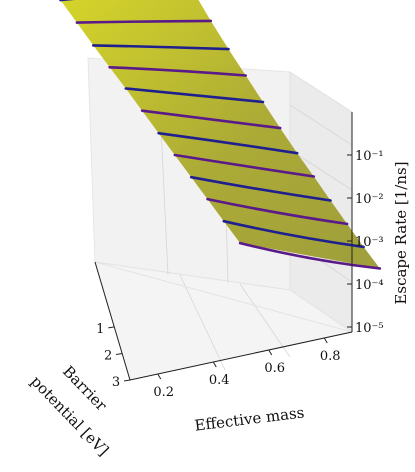 This screenshot has width=415, height=472. Describe the element at coordinates (116, 382) in the screenshot. I see `y-tick-label: 3` at that location.